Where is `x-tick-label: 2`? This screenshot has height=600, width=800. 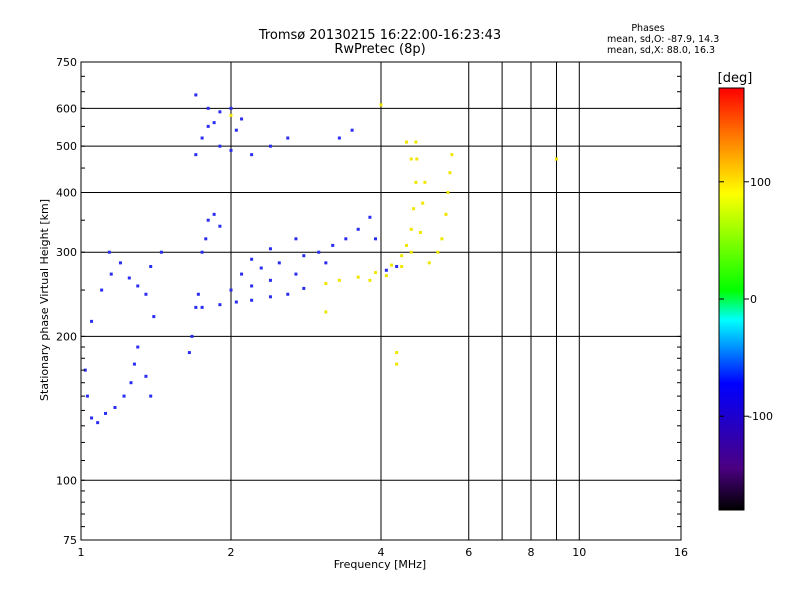 x-tick-label: 2 is located at coordinates (231, 552).